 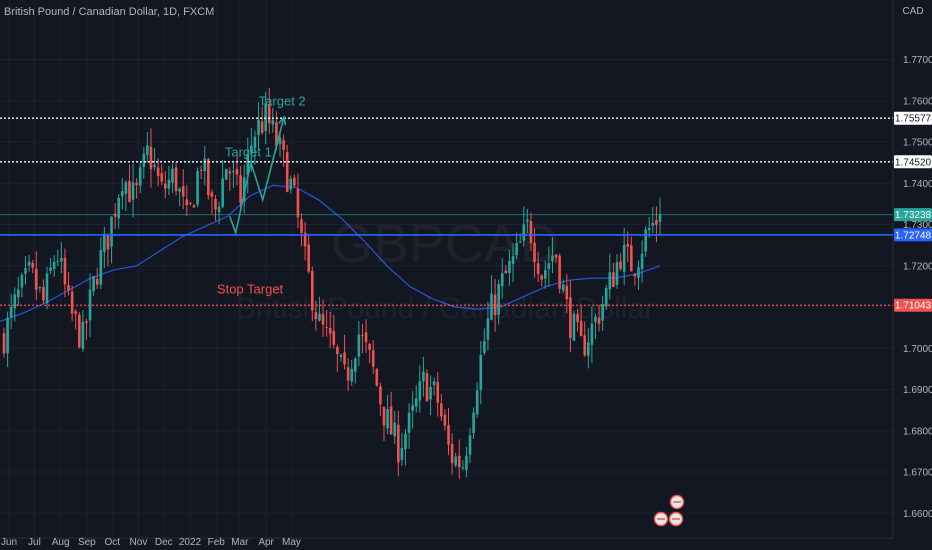 I want to click on currency-label: CAD, so click(x=912, y=11).